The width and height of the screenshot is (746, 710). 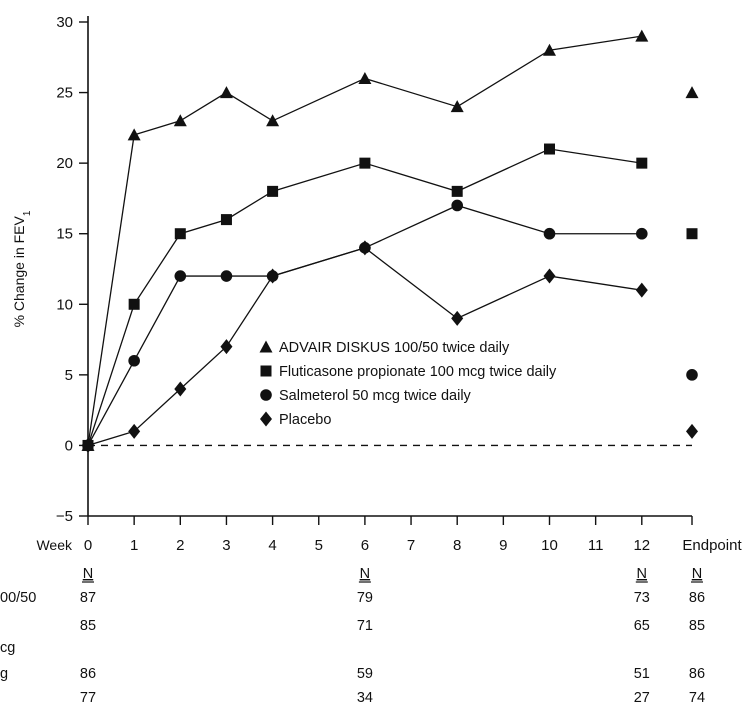 I want to click on x-tick-label: 2, so click(x=180, y=545).